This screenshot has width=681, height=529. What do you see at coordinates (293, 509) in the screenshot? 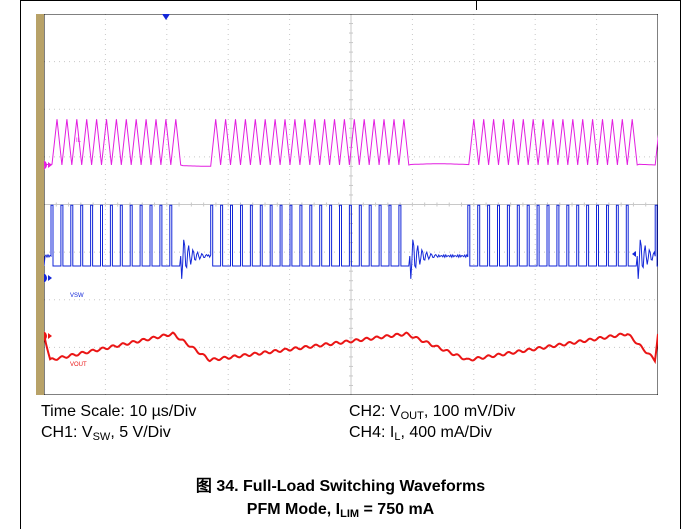
I see `caption-line2-pre: PFM Mode, I` at bounding box center [293, 509].